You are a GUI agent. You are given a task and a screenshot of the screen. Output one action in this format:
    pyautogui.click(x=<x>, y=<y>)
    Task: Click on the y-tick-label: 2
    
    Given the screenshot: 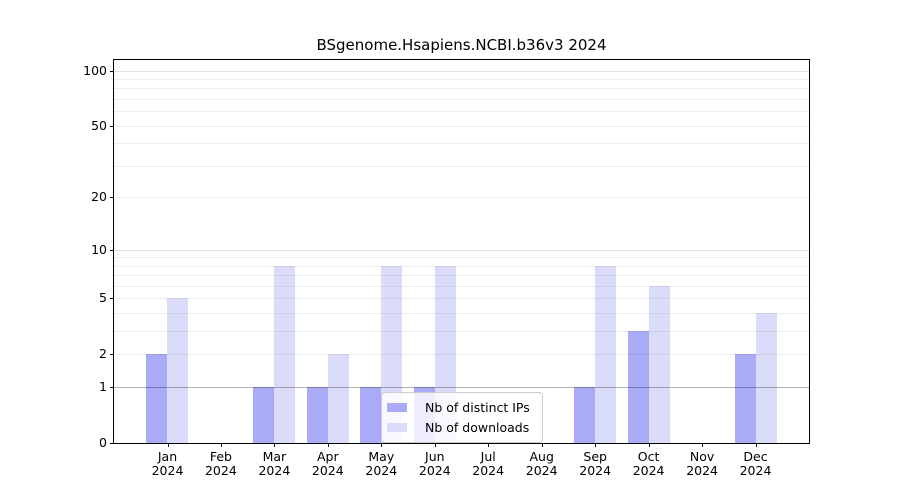 What is the action you would take?
    pyautogui.click(x=103, y=354)
    